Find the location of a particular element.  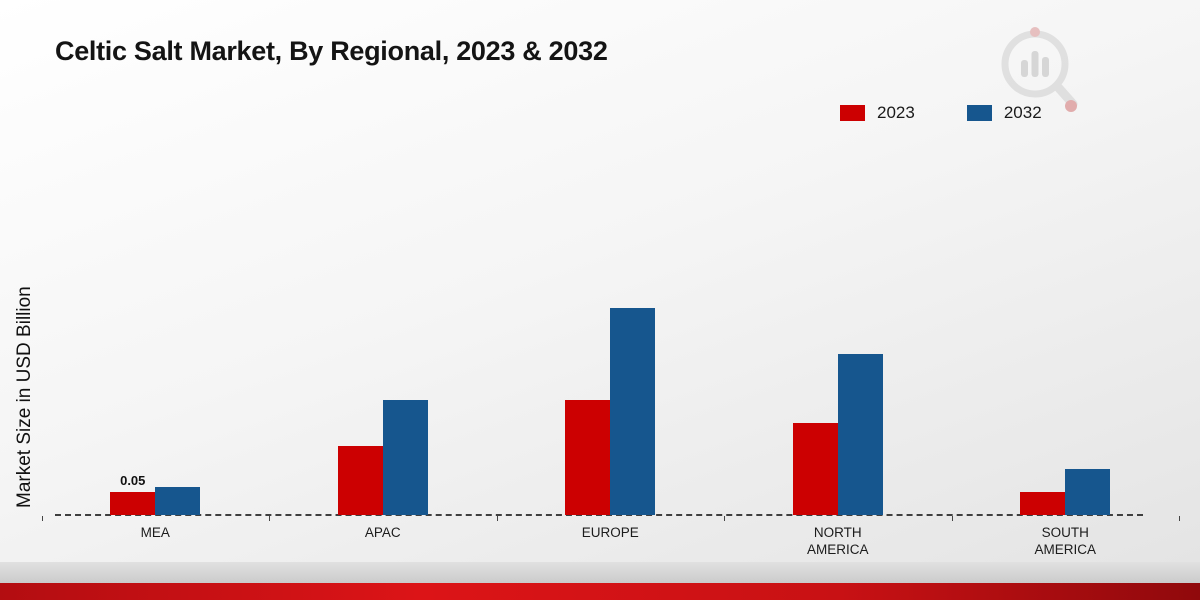

footer-gray-band is located at coordinates (600, 572).